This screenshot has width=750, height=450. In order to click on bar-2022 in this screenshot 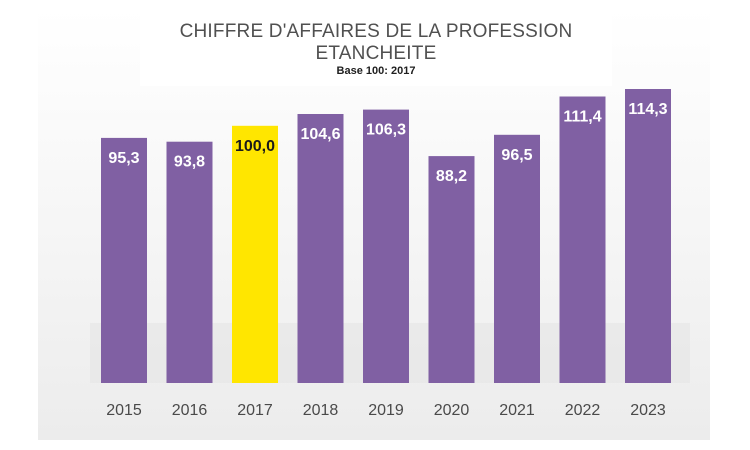, I will do `click(582, 239)`.